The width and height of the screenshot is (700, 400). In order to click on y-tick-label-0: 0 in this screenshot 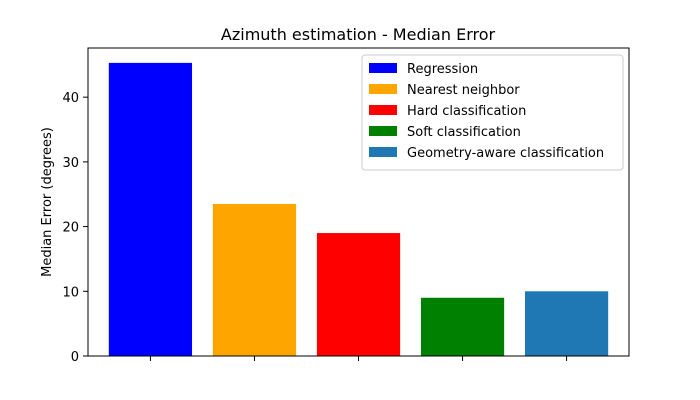, I will do `click(75, 357)`.